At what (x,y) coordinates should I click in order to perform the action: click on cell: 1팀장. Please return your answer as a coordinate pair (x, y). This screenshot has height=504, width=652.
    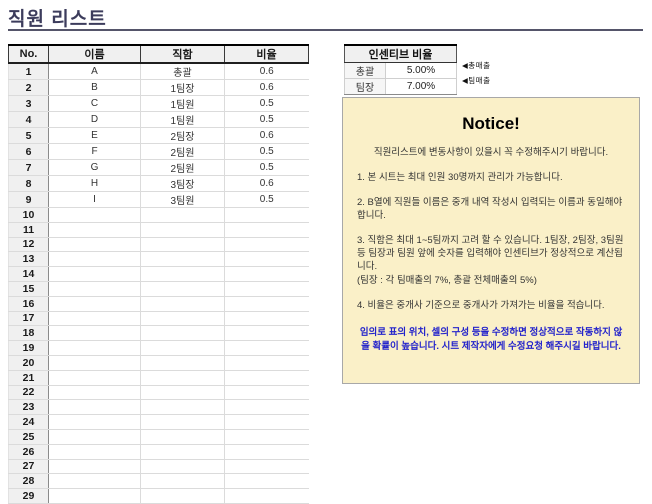
    Looking at the image, I should click on (182, 87).